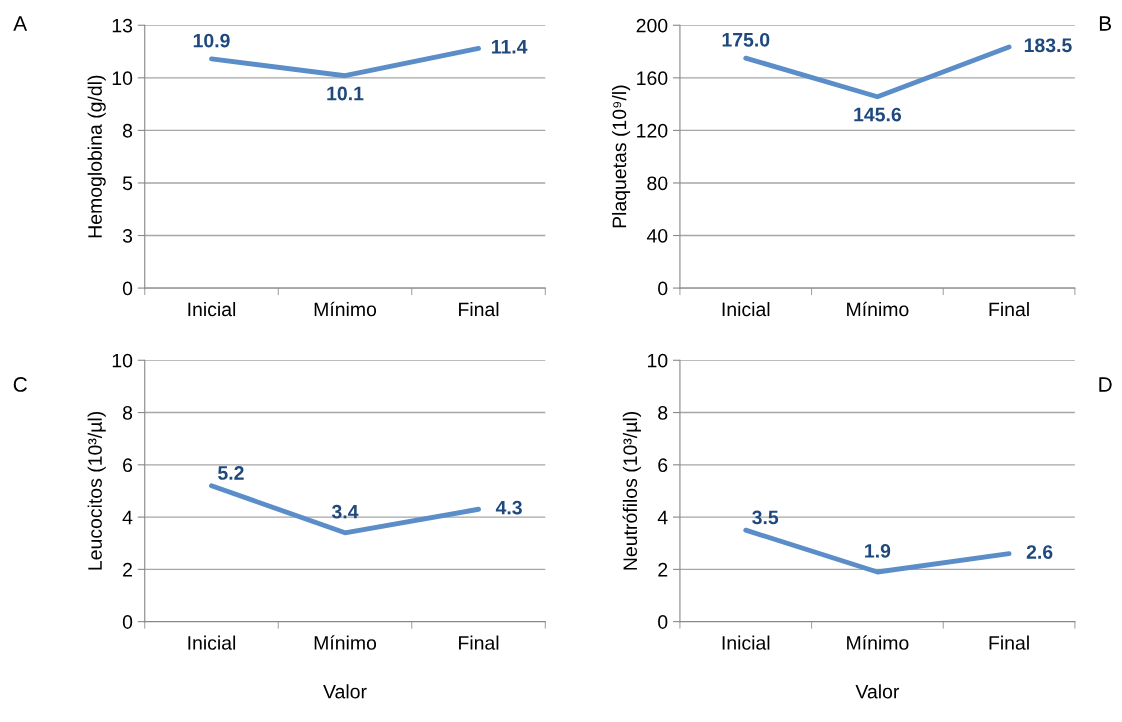 The height and width of the screenshot is (722, 1122). I want to click on y-axis-title: Leucocitos (10³/µl), so click(96, 490).